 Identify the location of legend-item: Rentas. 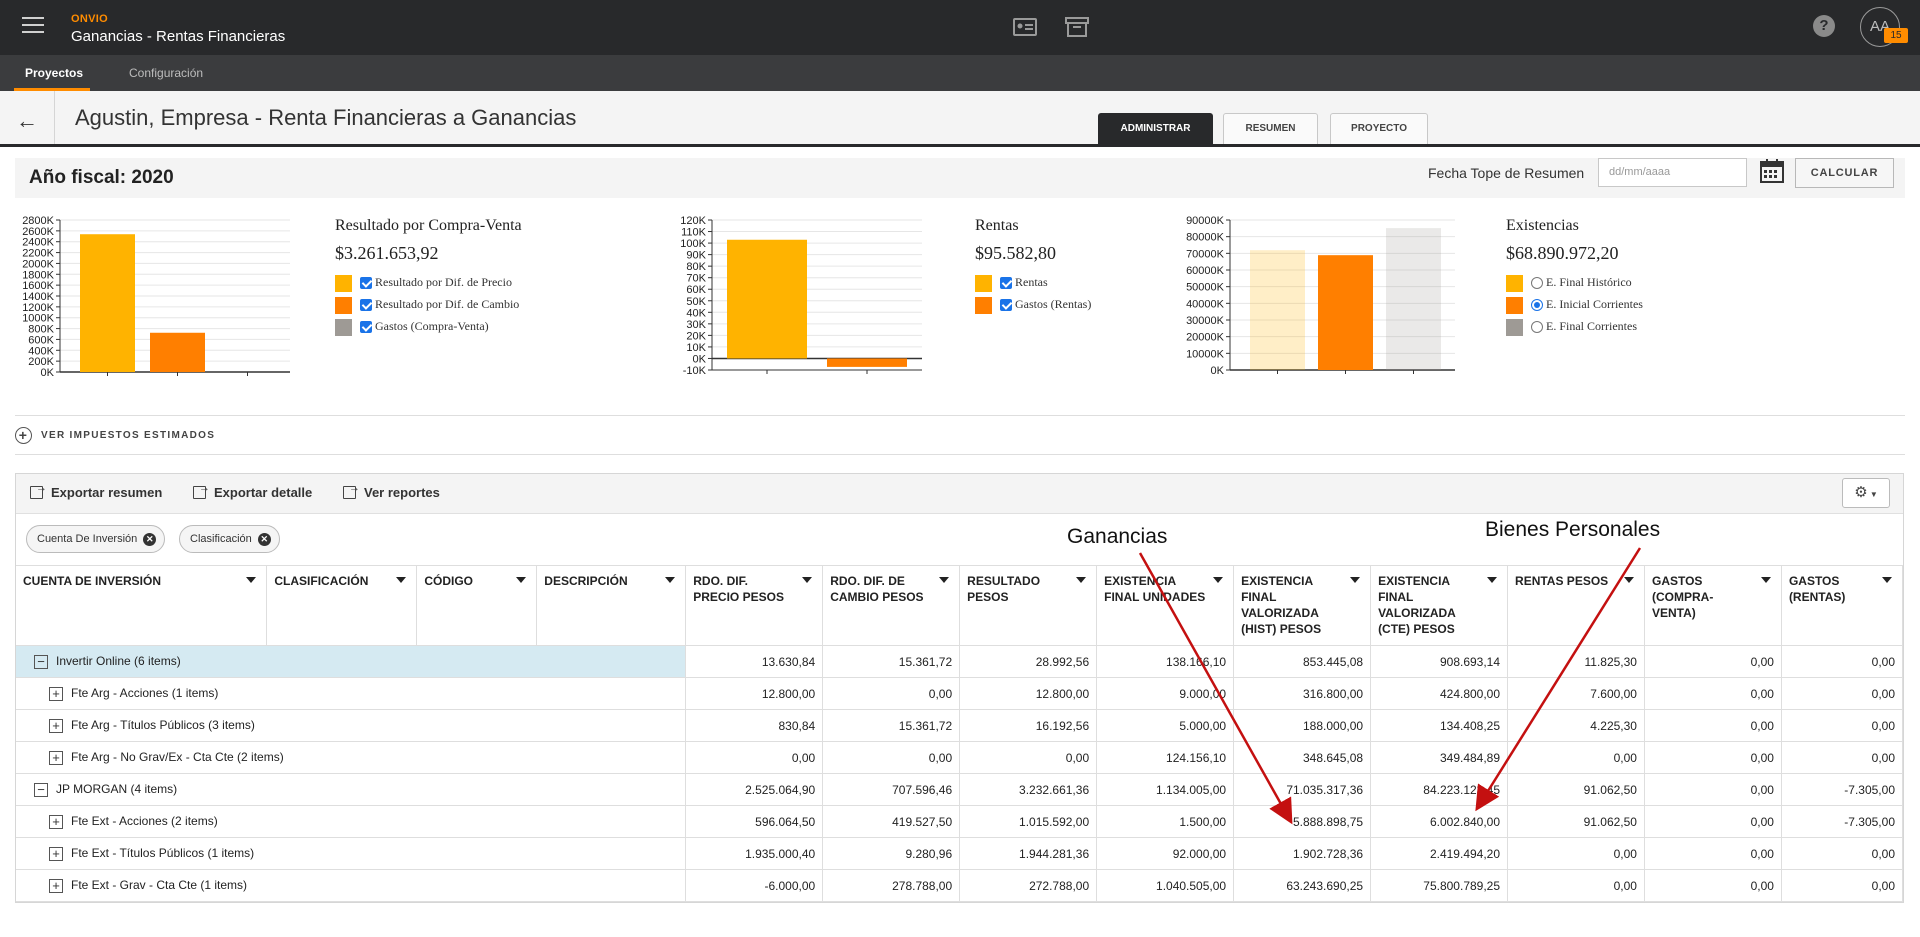
(1011, 283).